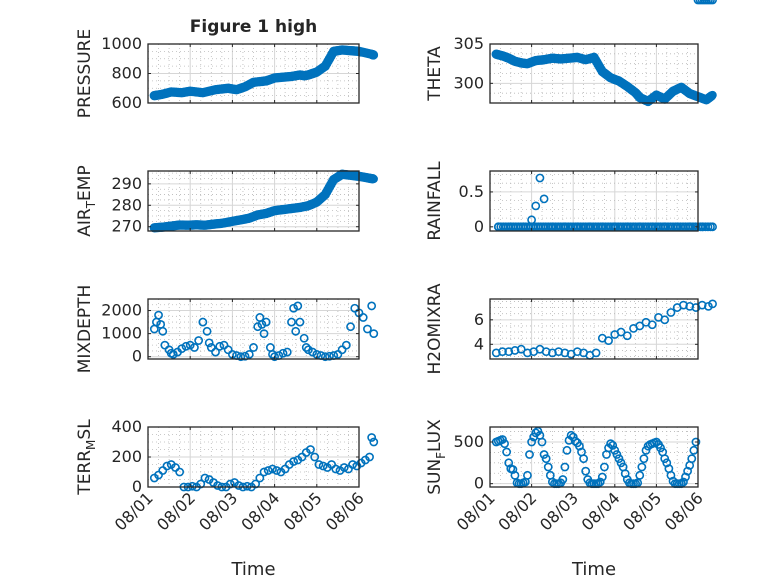 The width and height of the screenshot is (778, 583). What do you see at coordinates (479, 319) in the screenshot?
I see `y-tick-label: 6` at bounding box center [479, 319].